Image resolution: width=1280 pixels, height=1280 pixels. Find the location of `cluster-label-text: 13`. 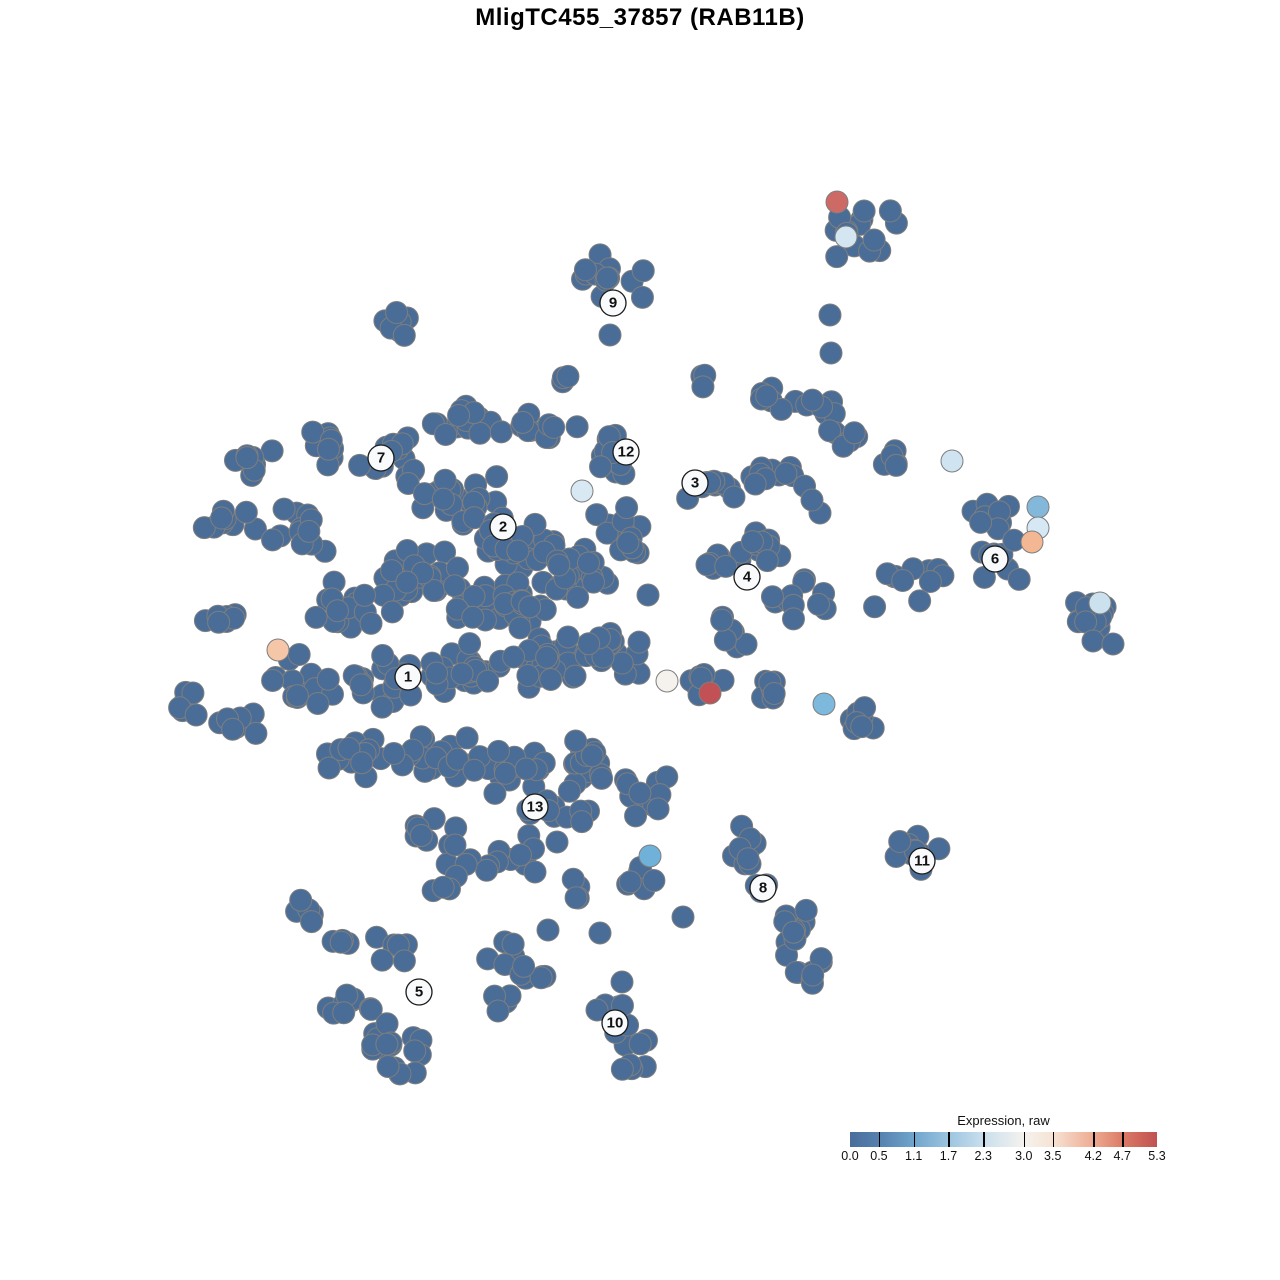

cluster-label-text: 13 is located at coordinates (535, 807).